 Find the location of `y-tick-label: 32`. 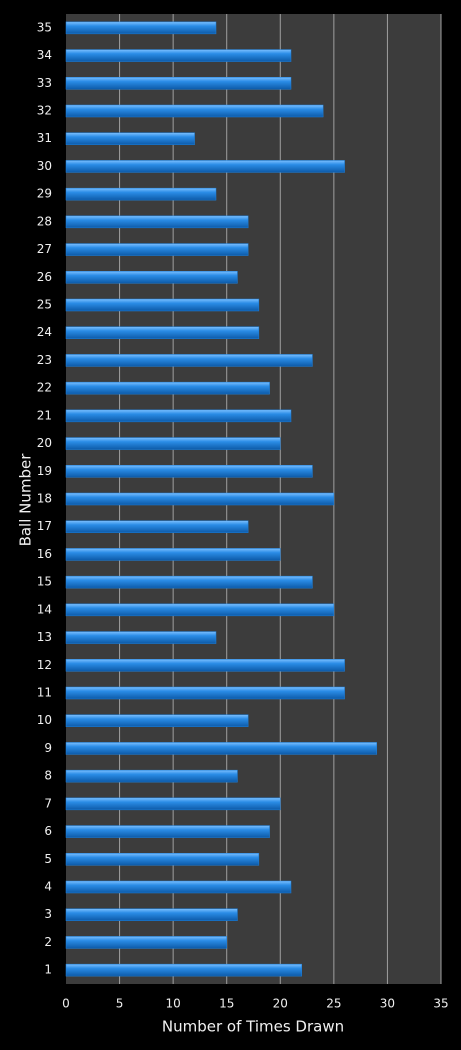

y-tick-label: 32 is located at coordinates (44, 111).